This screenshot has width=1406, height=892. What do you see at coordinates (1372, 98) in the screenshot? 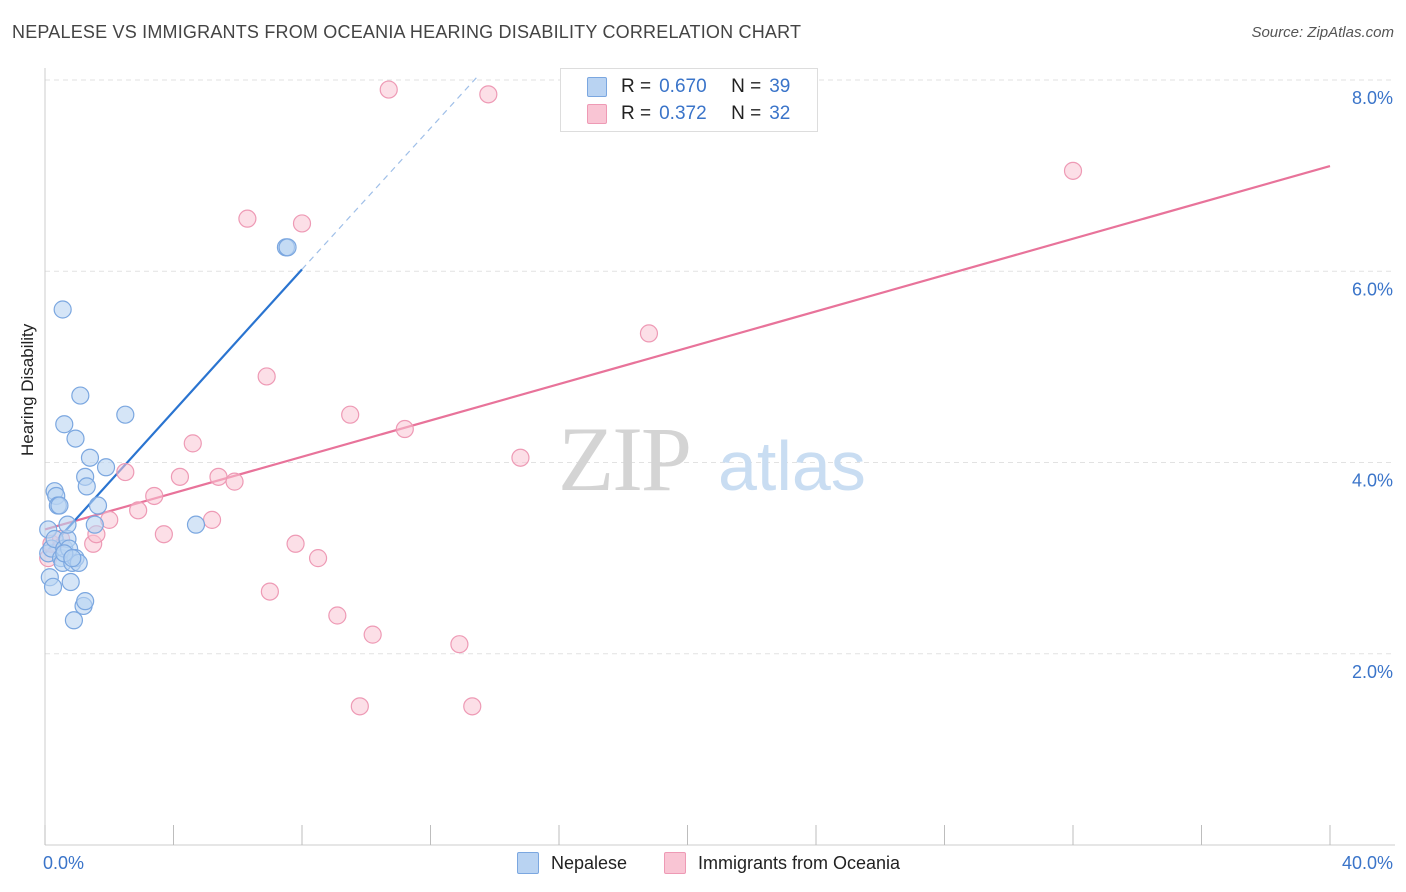
I see `y-tick-label-3: 8.0%` at bounding box center [1372, 98].